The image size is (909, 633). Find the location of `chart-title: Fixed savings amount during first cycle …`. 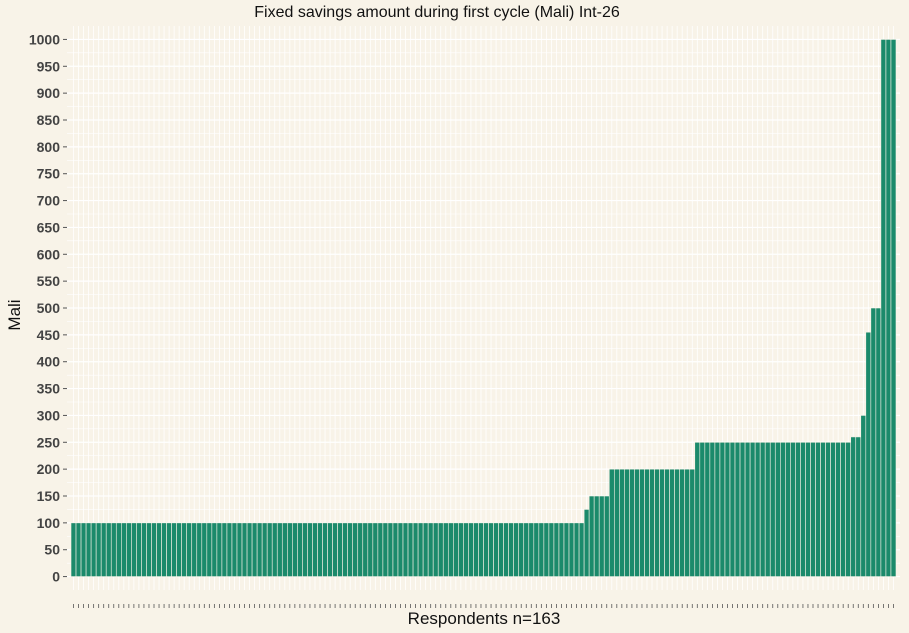

chart-title: Fixed savings amount during first cycle … is located at coordinates (437, 12).